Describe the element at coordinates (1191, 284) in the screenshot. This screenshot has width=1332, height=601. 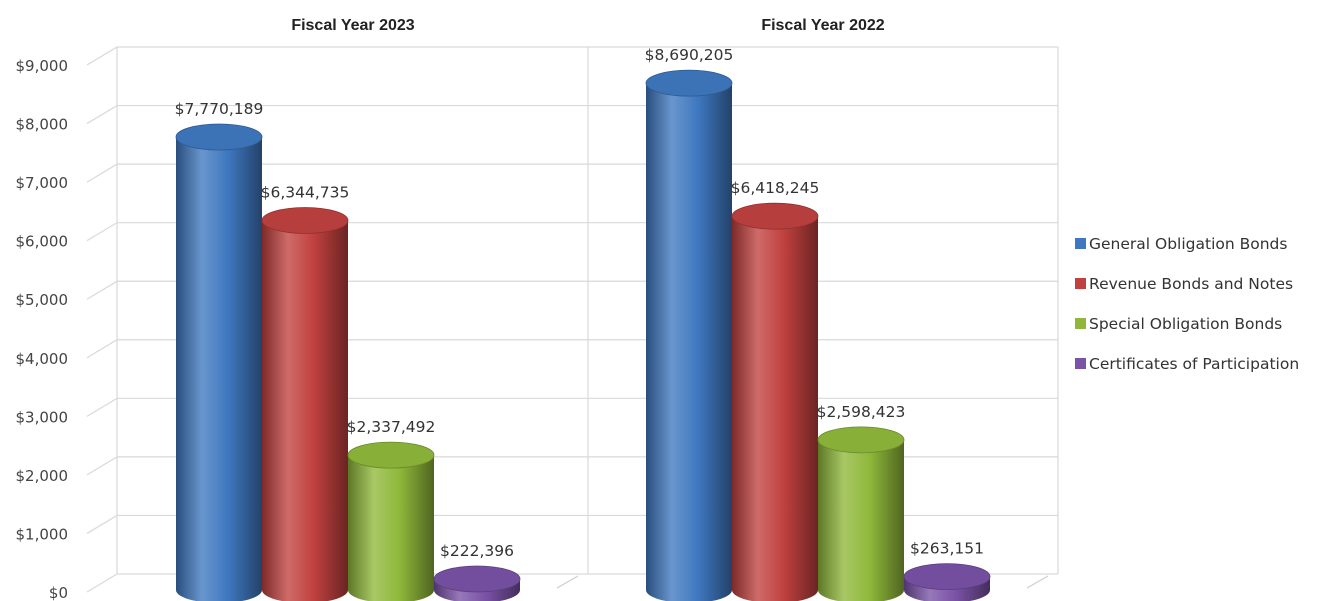
I see `legend-label: Revenue Bonds and Notes` at that location.